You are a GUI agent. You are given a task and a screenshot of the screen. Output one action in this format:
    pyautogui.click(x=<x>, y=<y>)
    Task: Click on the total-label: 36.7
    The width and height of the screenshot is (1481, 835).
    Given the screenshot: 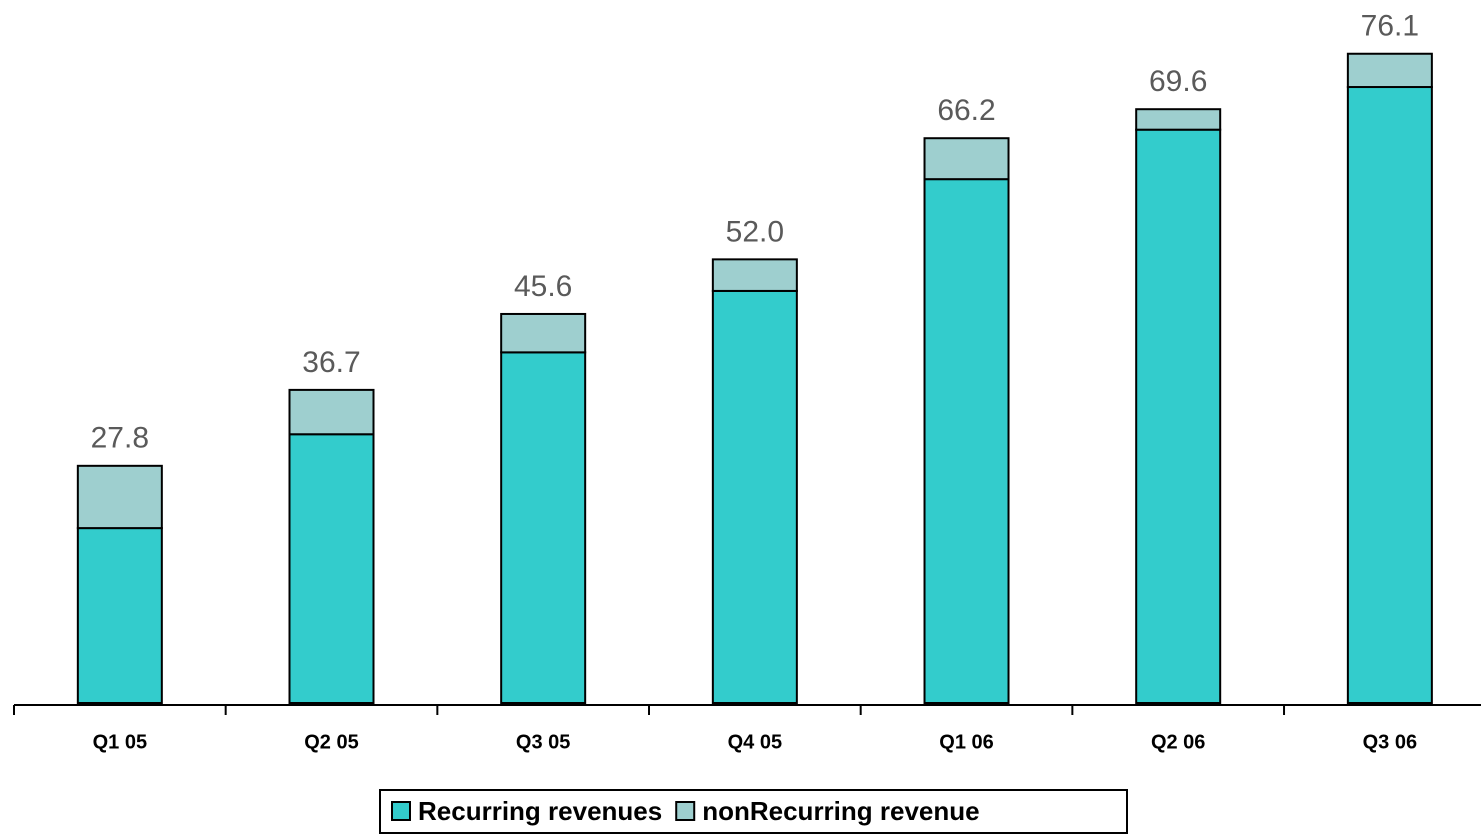 What is the action you would take?
    pyautogui.click(x=331, y=362)
    